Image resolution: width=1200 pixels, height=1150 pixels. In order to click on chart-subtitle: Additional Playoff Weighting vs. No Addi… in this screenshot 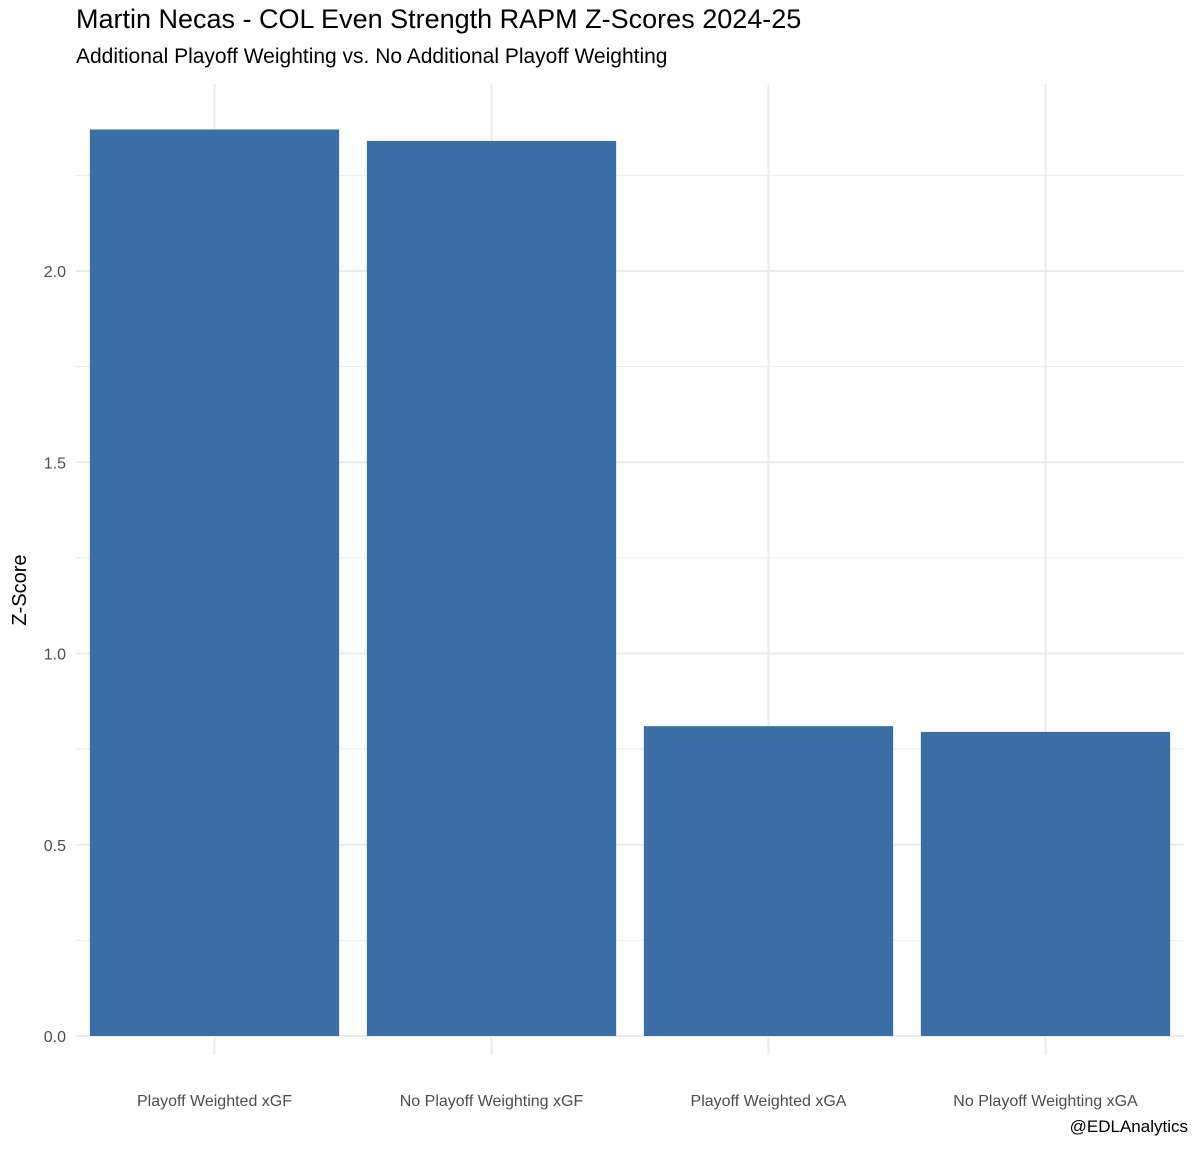, I will do `click(372, 56)`.